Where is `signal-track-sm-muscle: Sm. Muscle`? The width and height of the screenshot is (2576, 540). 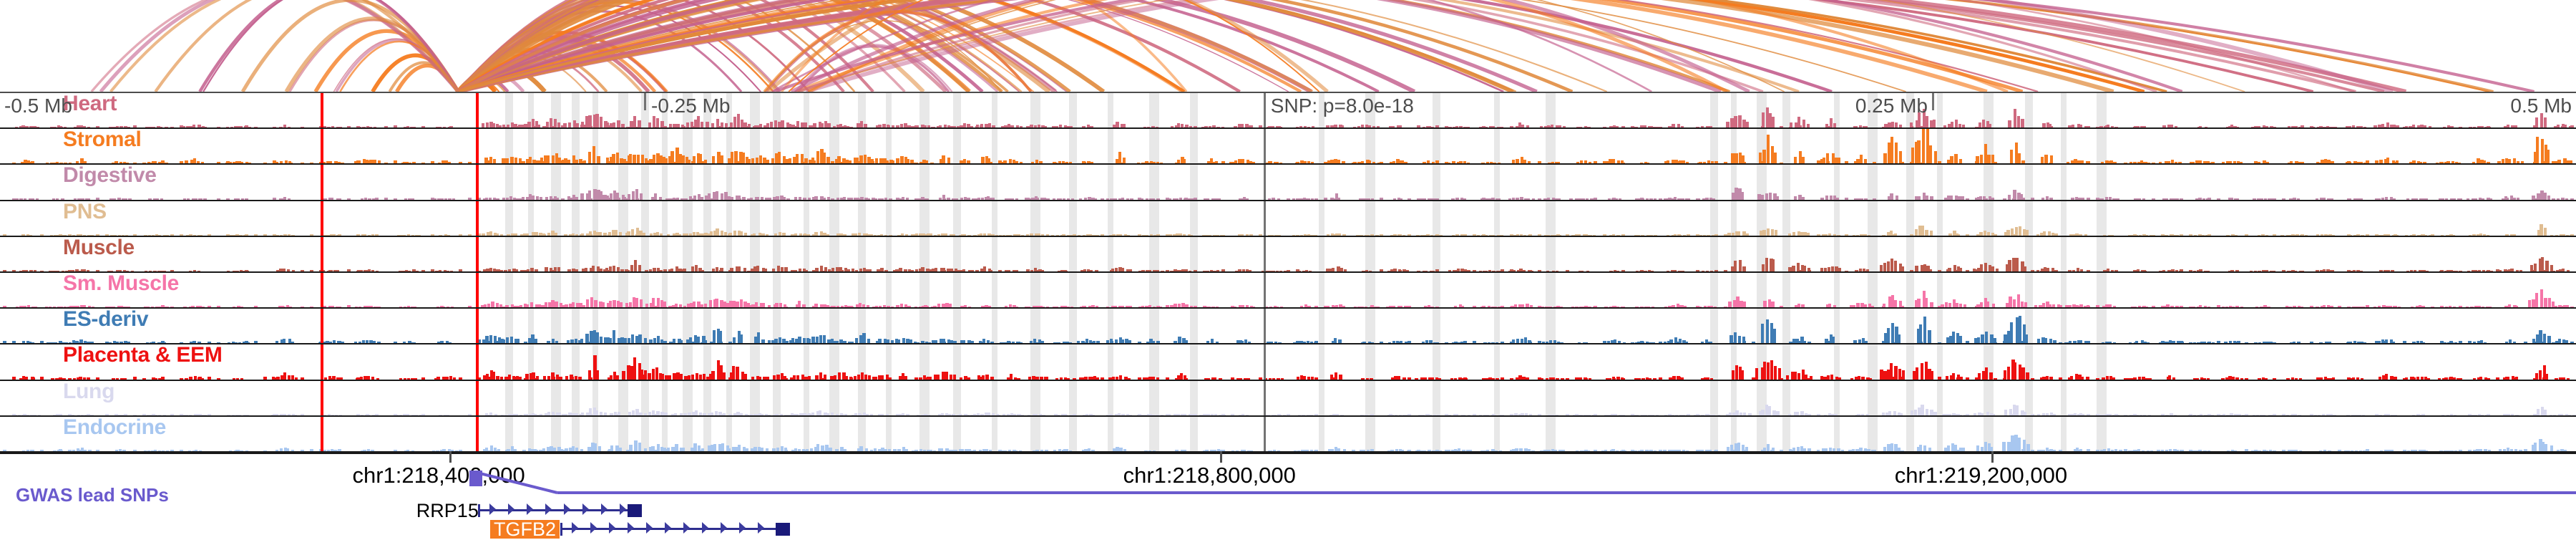
signal-track-sm-muscle: Sm. Muscle is located at coordinates (1288, 289).